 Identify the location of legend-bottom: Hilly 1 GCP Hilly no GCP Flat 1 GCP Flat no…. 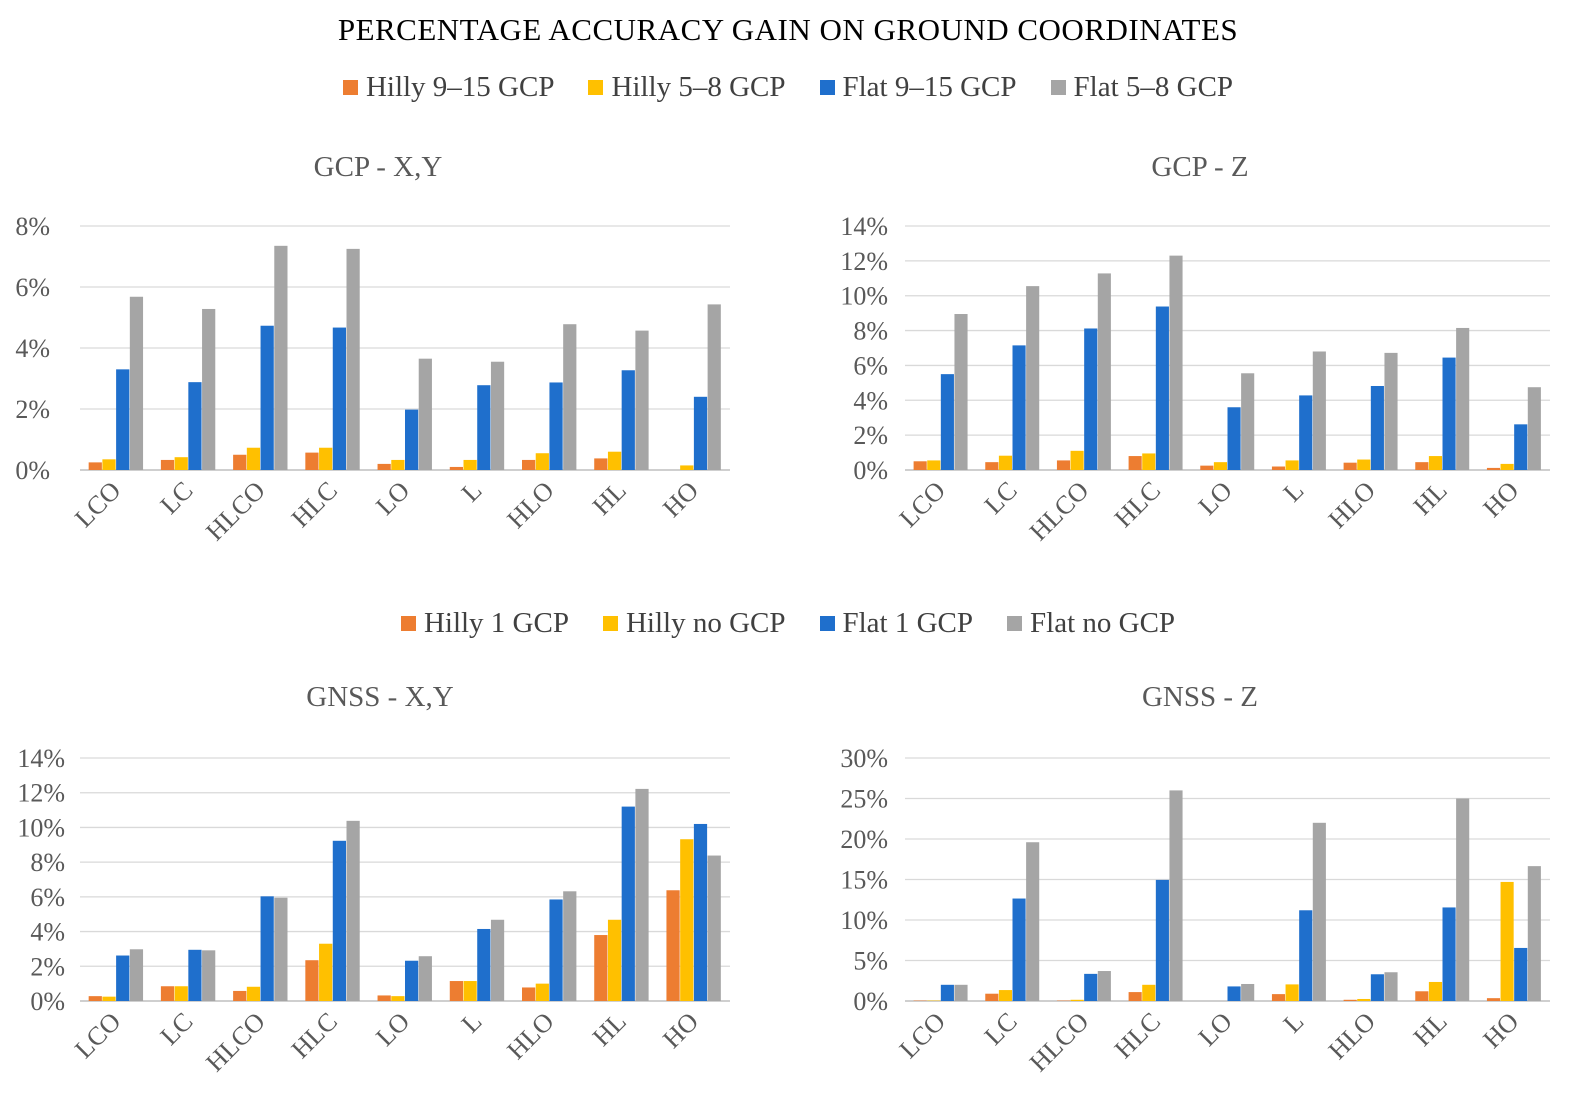
(788, 623).